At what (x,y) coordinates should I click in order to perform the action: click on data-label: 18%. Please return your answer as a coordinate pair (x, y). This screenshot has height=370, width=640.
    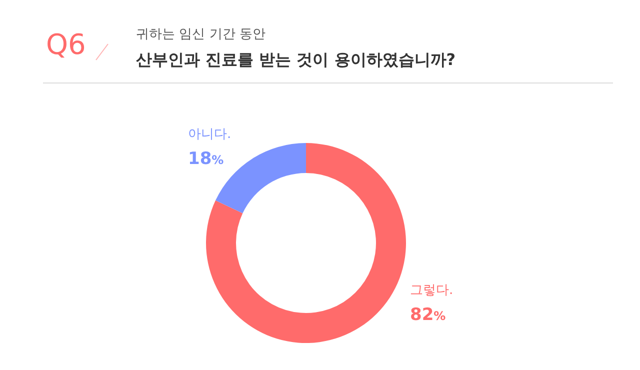
    Looking at the image, I should click on (206, 158).